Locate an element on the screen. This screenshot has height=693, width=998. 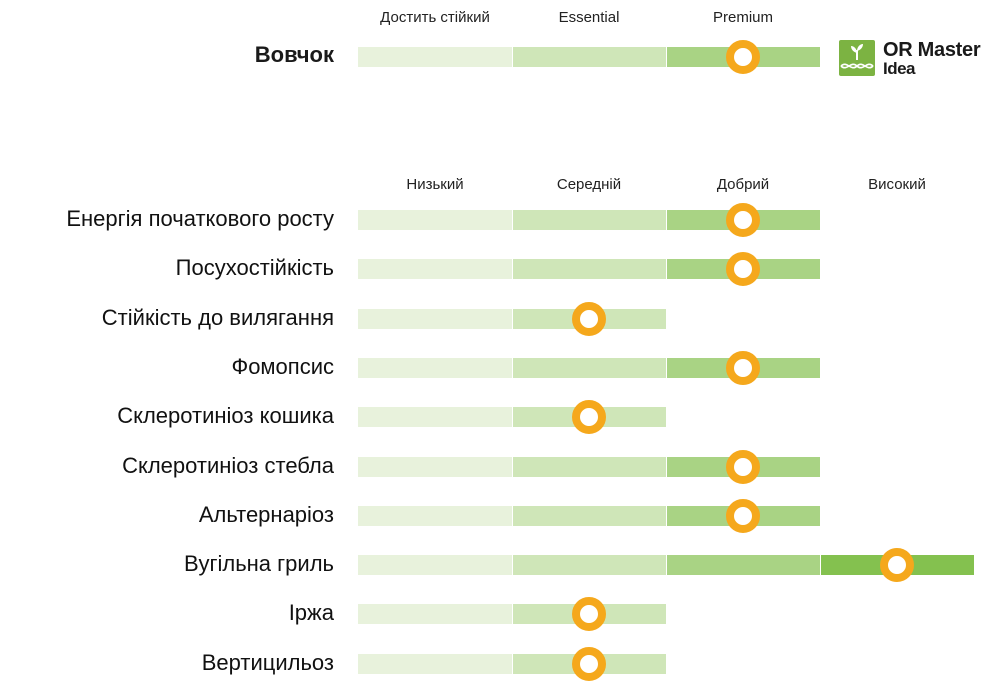
logo-text-line1: OR Master is located at coordinates (932, 50).